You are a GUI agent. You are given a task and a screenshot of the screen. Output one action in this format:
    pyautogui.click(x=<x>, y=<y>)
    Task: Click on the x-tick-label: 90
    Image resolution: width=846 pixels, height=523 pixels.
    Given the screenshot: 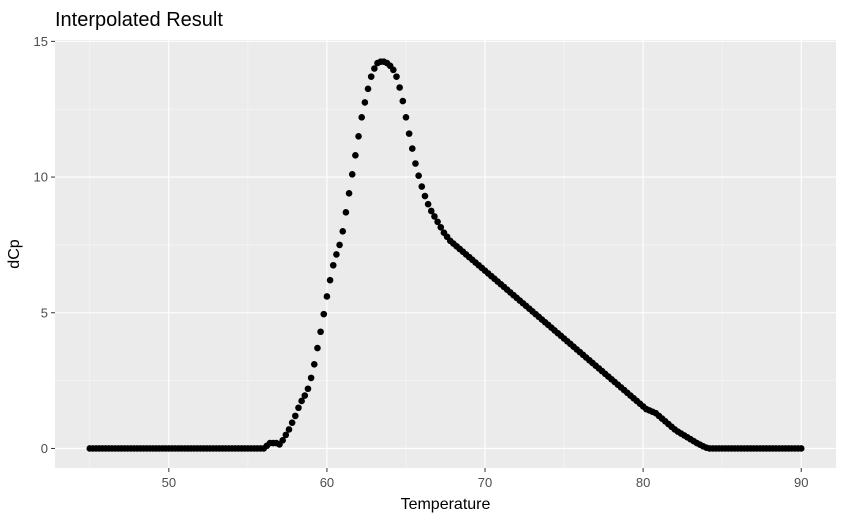 What is the action you would take?
    pyautogui.click(x=801, y=482)
    